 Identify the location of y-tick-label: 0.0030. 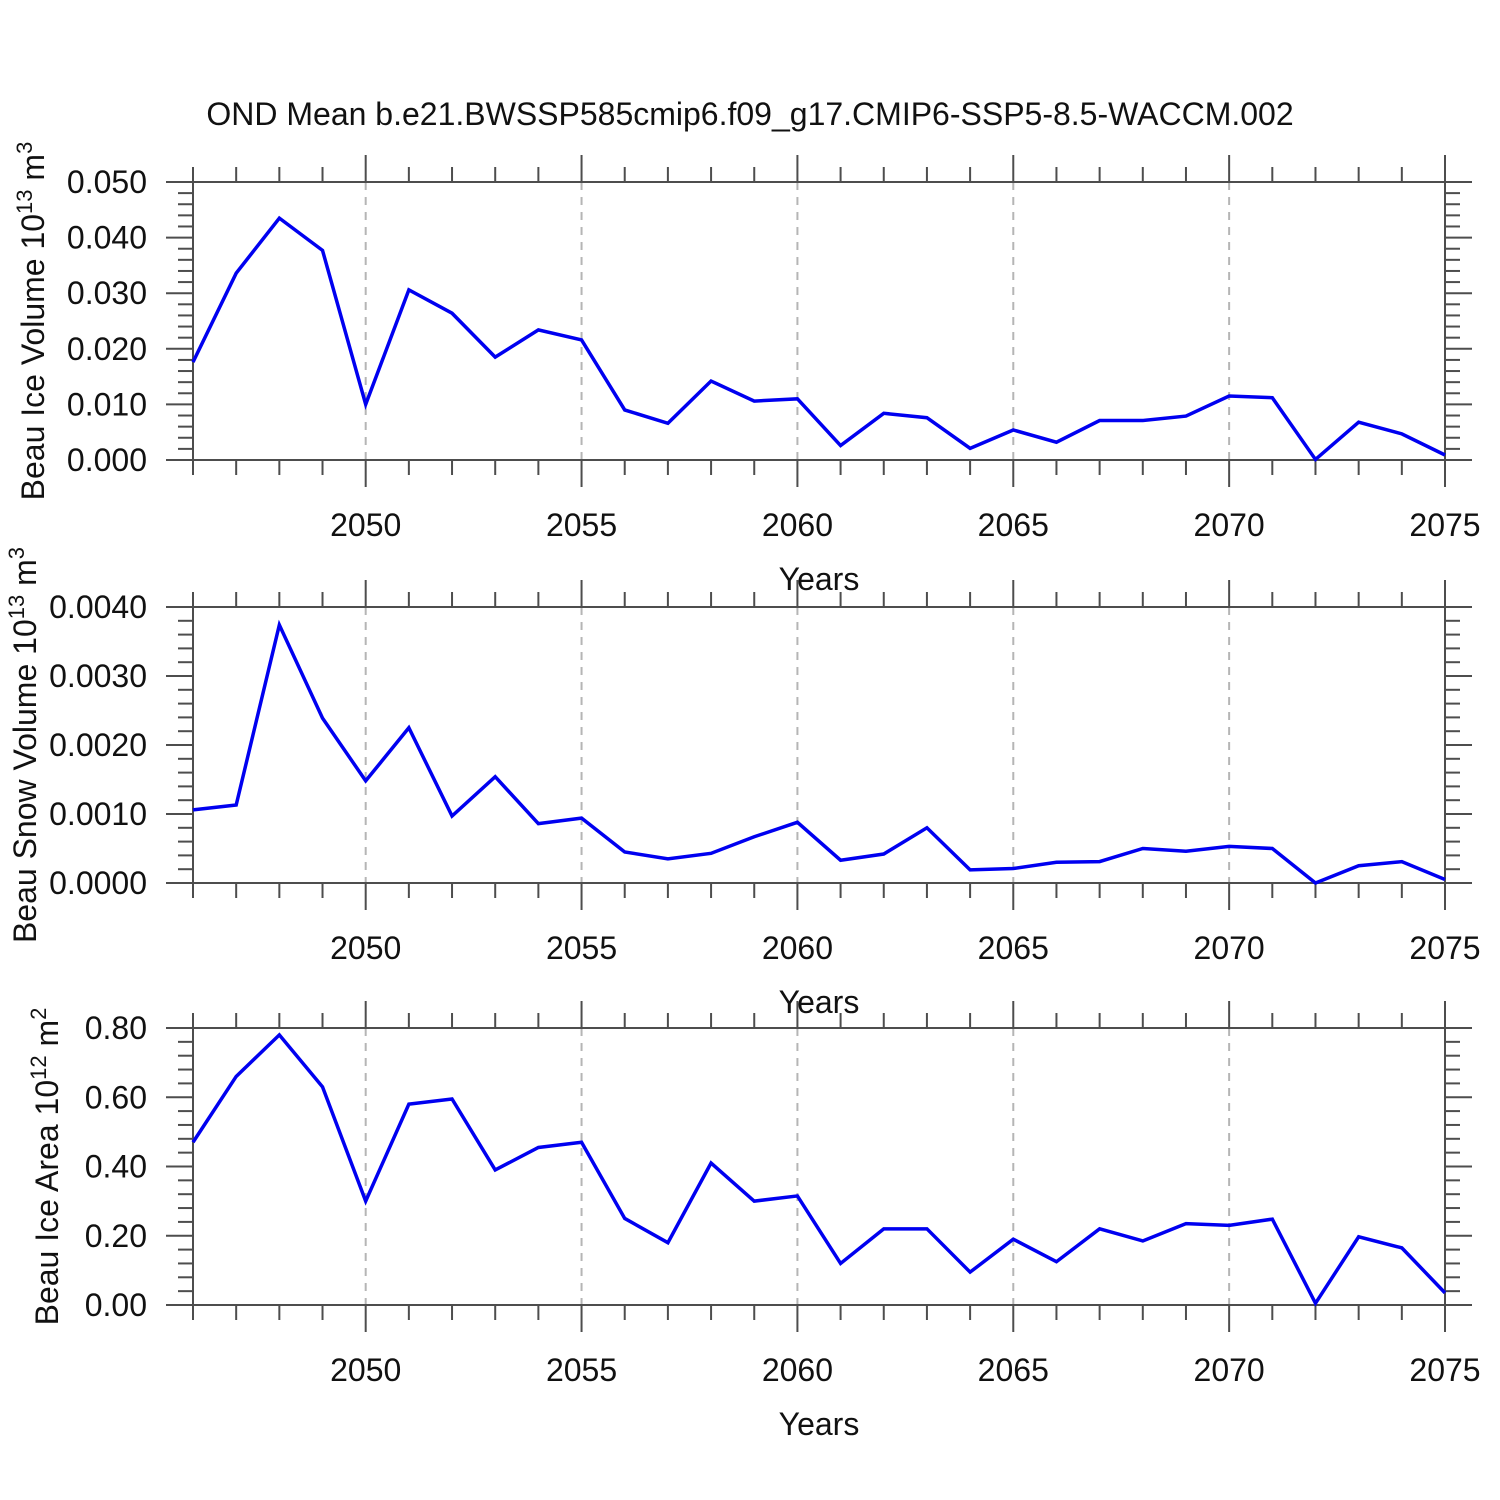
(98, 676).